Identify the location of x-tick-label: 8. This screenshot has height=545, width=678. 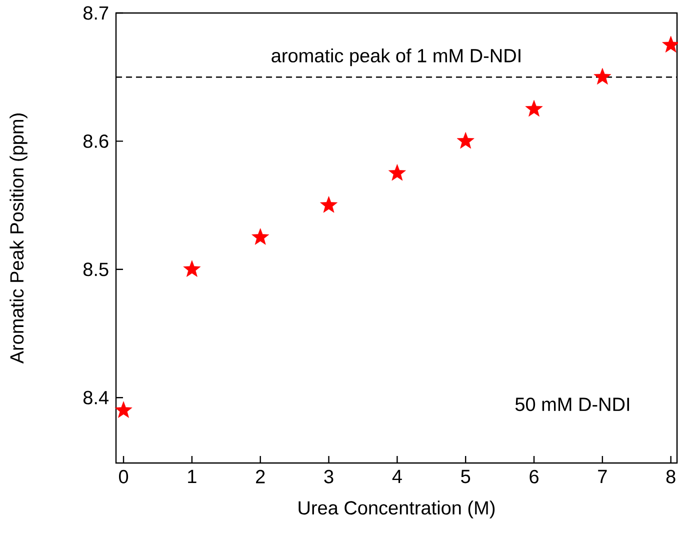
(671, 477).